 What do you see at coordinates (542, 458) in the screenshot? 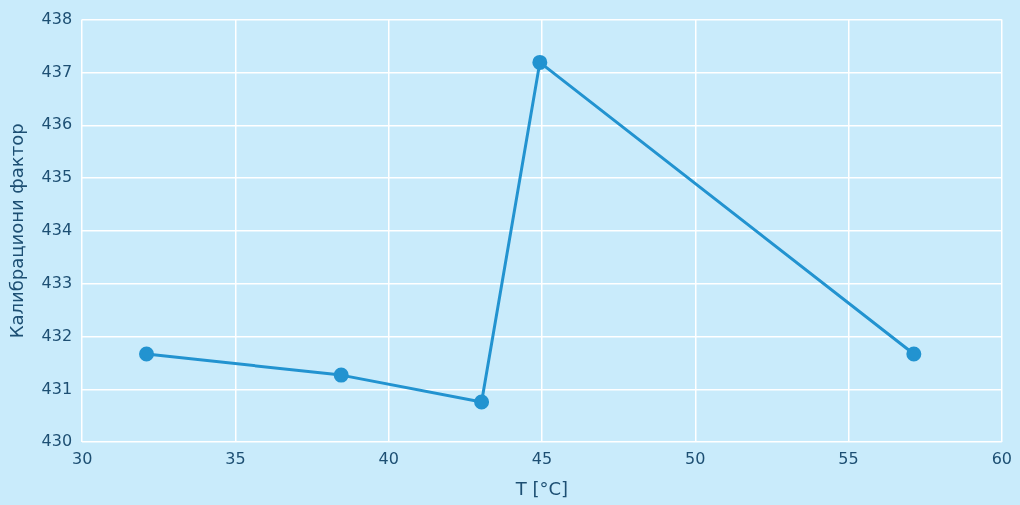
I see `x-tick-label: 45` at bounding box center [542, 458].